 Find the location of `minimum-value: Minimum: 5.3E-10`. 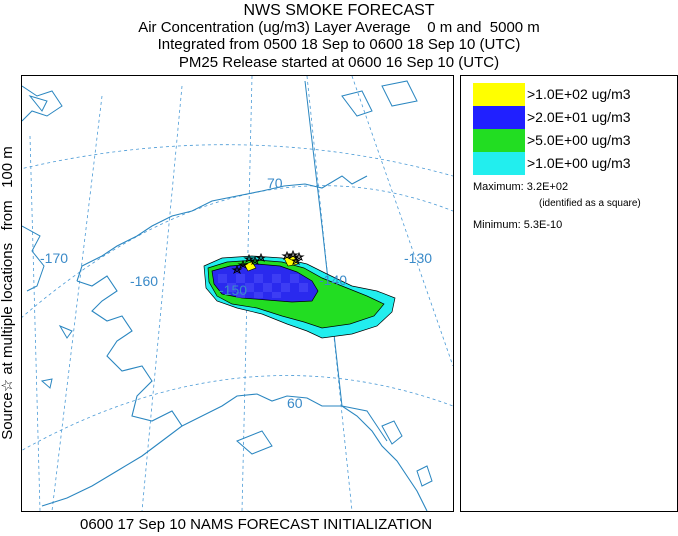

minimum-value: Minimum: 5.3E-10 is located at coordinates (518, 225).